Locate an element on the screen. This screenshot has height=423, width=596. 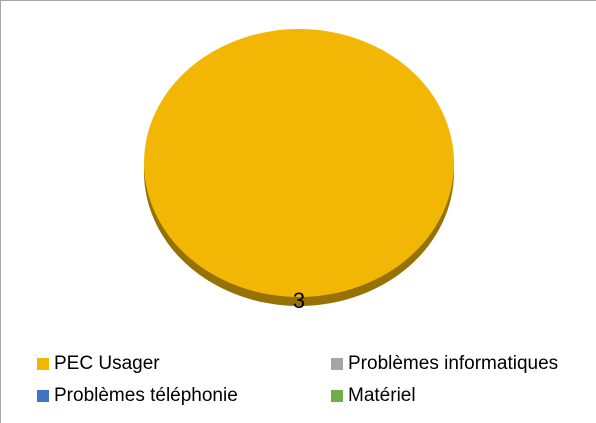
data-label: 3 is located at coordinates (299, 300).